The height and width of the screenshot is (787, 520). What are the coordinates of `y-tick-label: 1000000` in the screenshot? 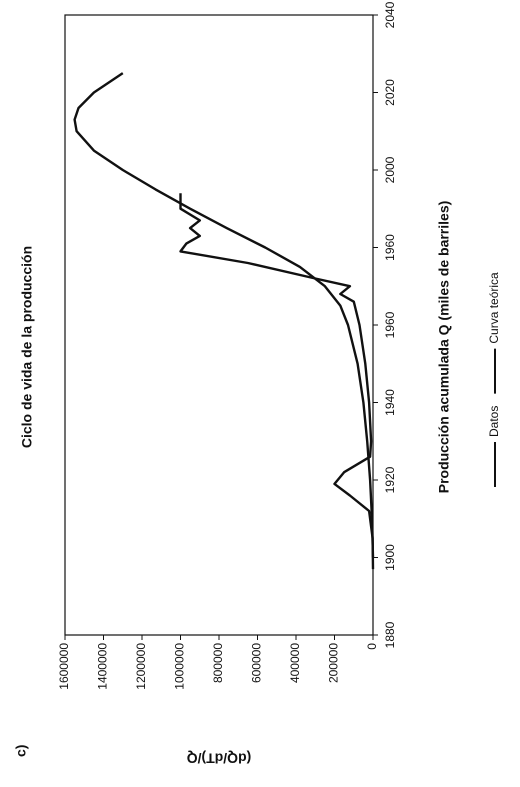 It's located at (180, 666).